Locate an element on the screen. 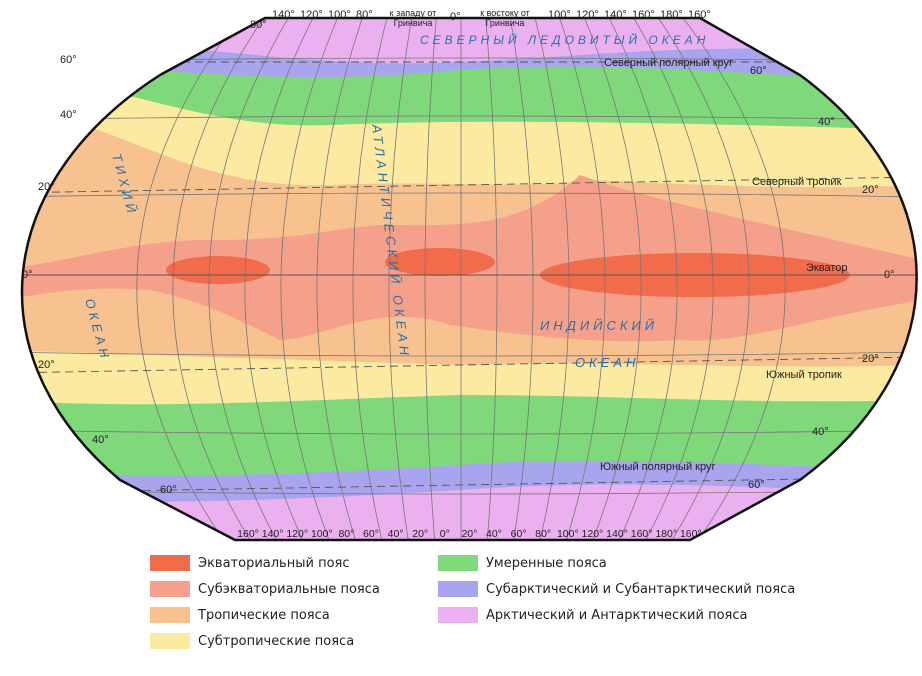 Image resolution: width=922 pixels, height=676 pixels. label-equator: Экватор is located at coordinates (826, 268).